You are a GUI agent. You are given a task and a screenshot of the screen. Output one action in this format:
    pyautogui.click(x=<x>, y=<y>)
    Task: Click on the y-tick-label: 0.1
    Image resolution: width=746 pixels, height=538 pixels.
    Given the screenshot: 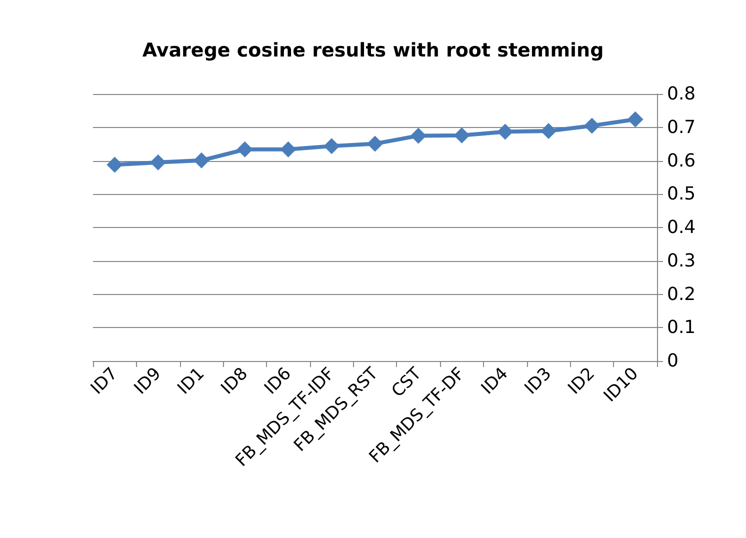 What is the action you would take?
    pyautogui.click(x=681, y=327)
    